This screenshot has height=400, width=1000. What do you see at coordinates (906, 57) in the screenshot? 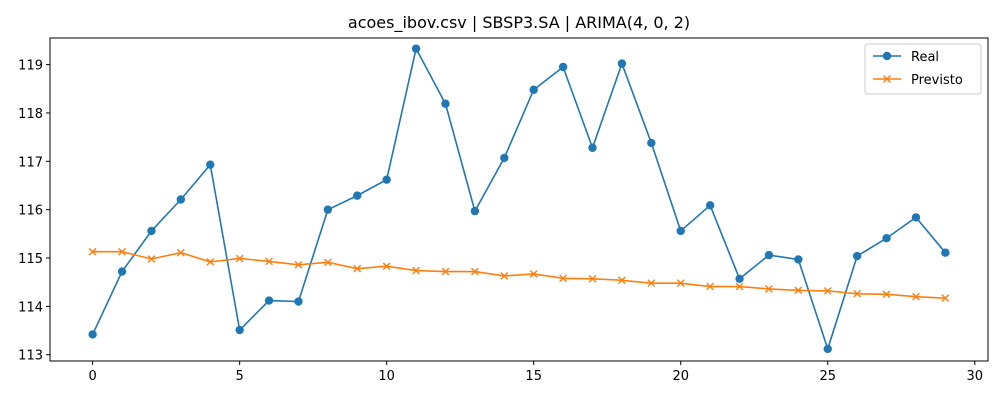
I see `legend-item-real: Real` at bounding box center [906, 57].